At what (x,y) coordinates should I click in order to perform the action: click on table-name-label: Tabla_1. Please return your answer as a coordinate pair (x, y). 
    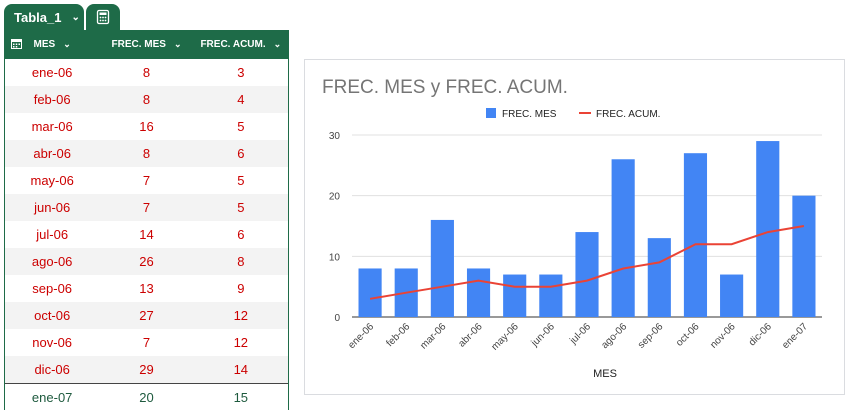
    Looking at the image, I should click on (38, 17).